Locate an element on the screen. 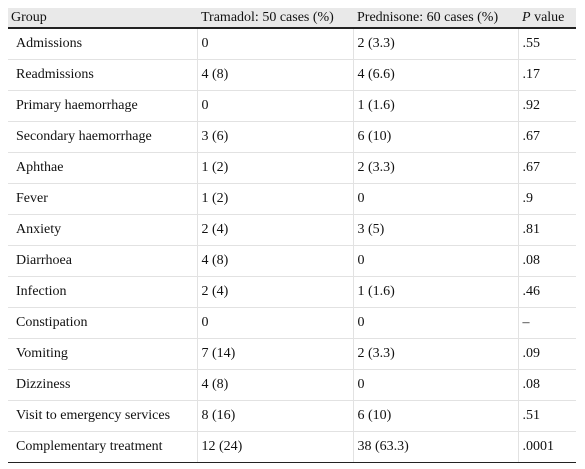  cell-group: Diarrhoea is located at coordinates (103, 261).